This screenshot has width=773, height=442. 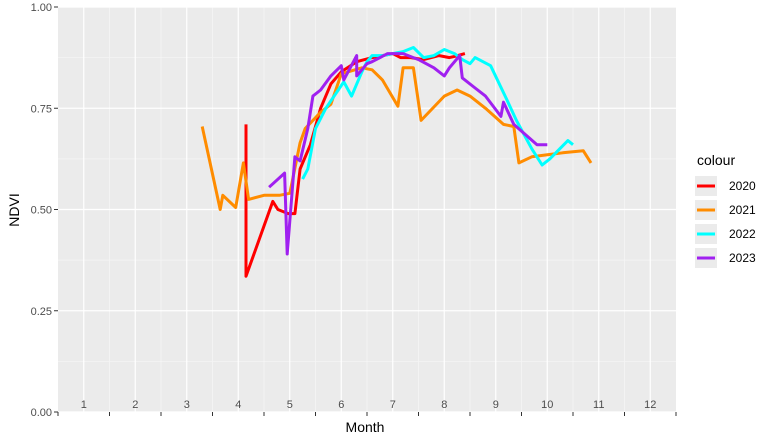 I want to click on y-tick-label: 0.75, so click(x=41, y=109).